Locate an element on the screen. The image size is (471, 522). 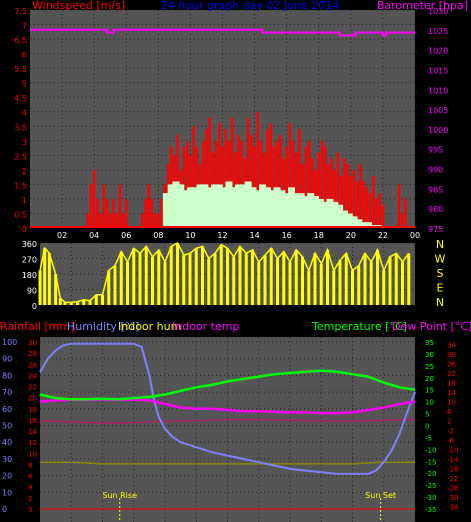
compass-letter: S is located at coordinates (440, 273).